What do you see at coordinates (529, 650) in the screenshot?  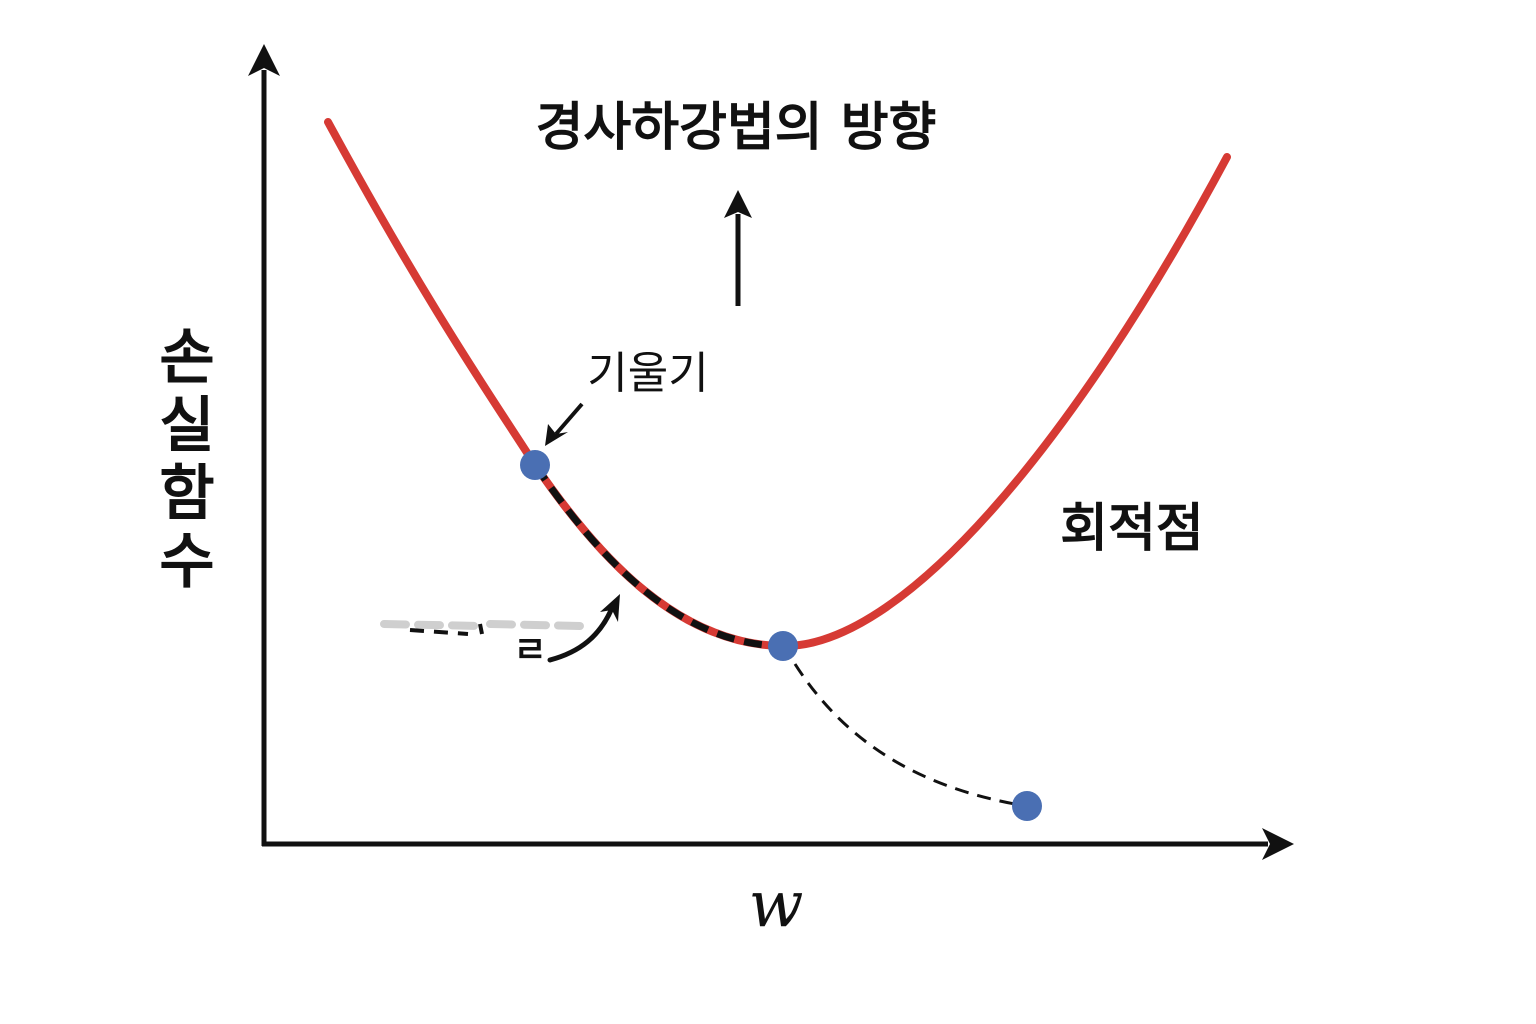 I see `scribble-label: ㄹ` at bounding box center [529, 650].